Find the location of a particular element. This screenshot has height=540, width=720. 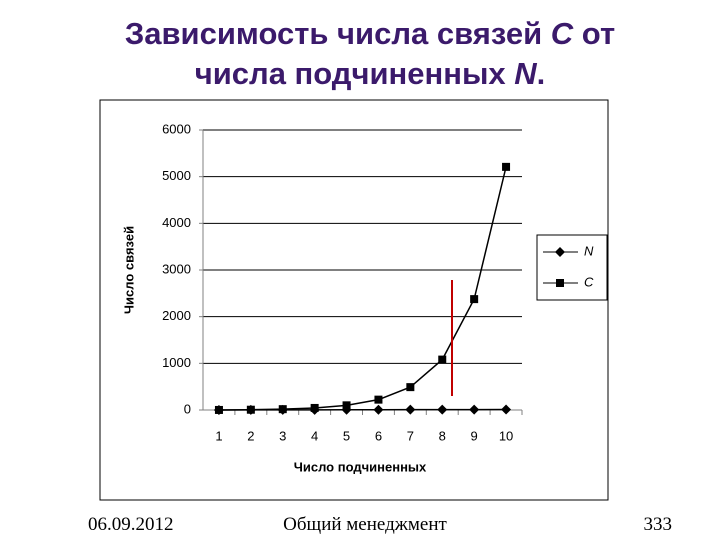

y-tick-label: 3000 is located at coordinates (176, 268).